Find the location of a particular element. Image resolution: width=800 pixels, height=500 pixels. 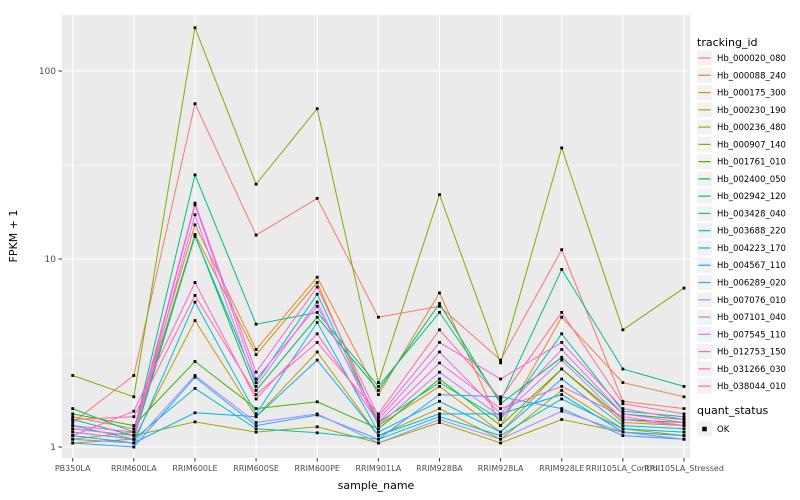

legend-item-label: Hb_000175_300 is located at coordinates (751, 94).